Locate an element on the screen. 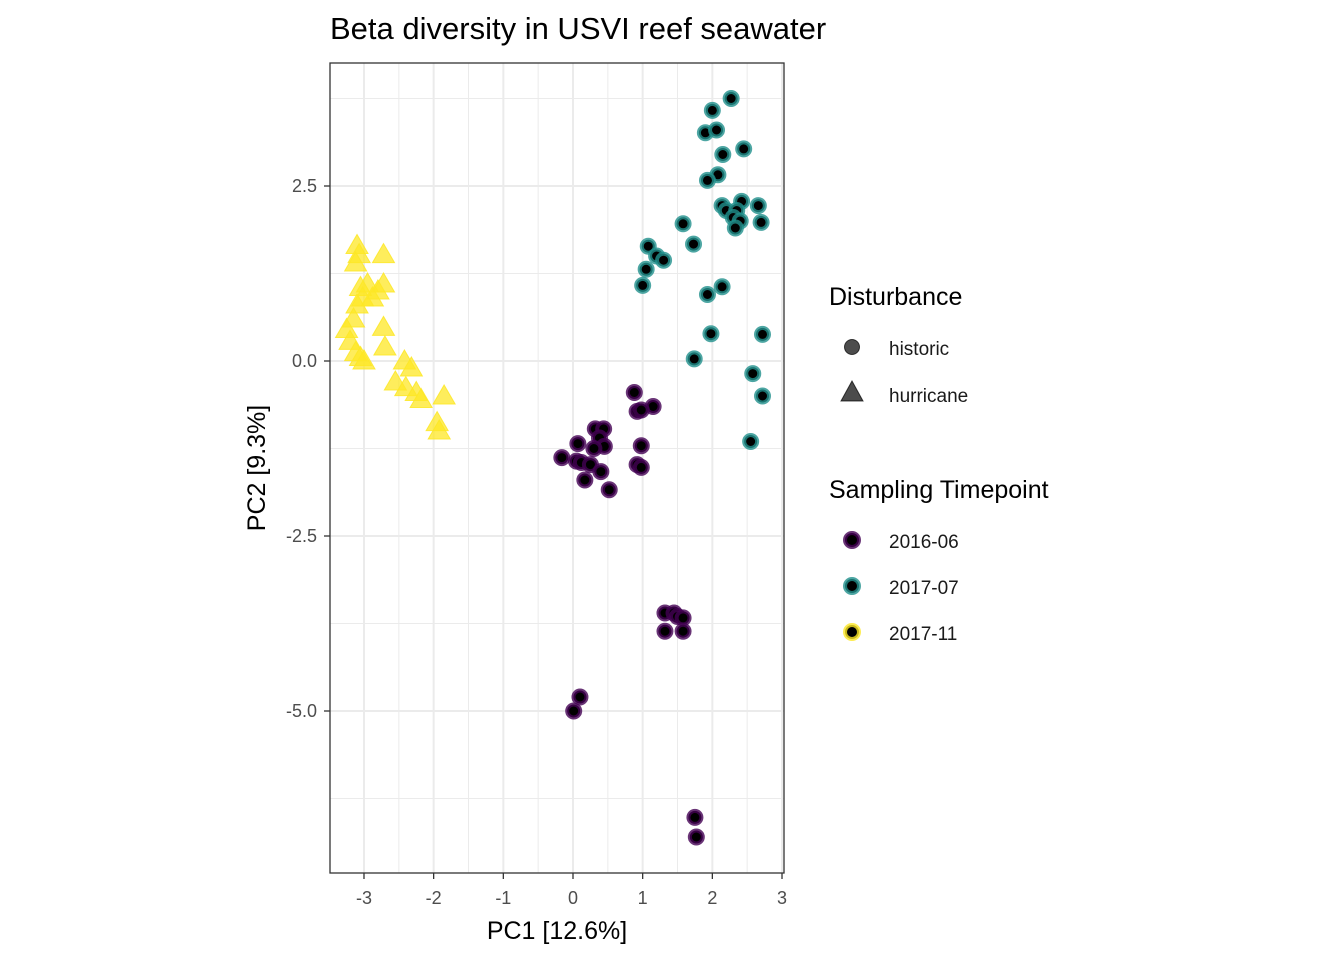 The image size is (1344, 960). legend-title-disturbance: Disturbance is located at coordinates (895, 297).